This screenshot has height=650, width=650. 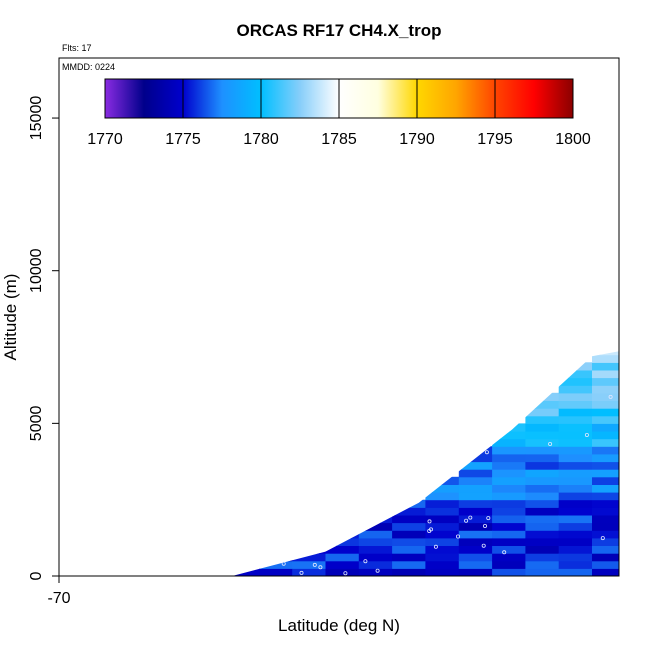 What do you see at coordinates (417, 139) in the screenshot?
I see `colorbar-tick-label: 1790` at bounding box center [417, 139].